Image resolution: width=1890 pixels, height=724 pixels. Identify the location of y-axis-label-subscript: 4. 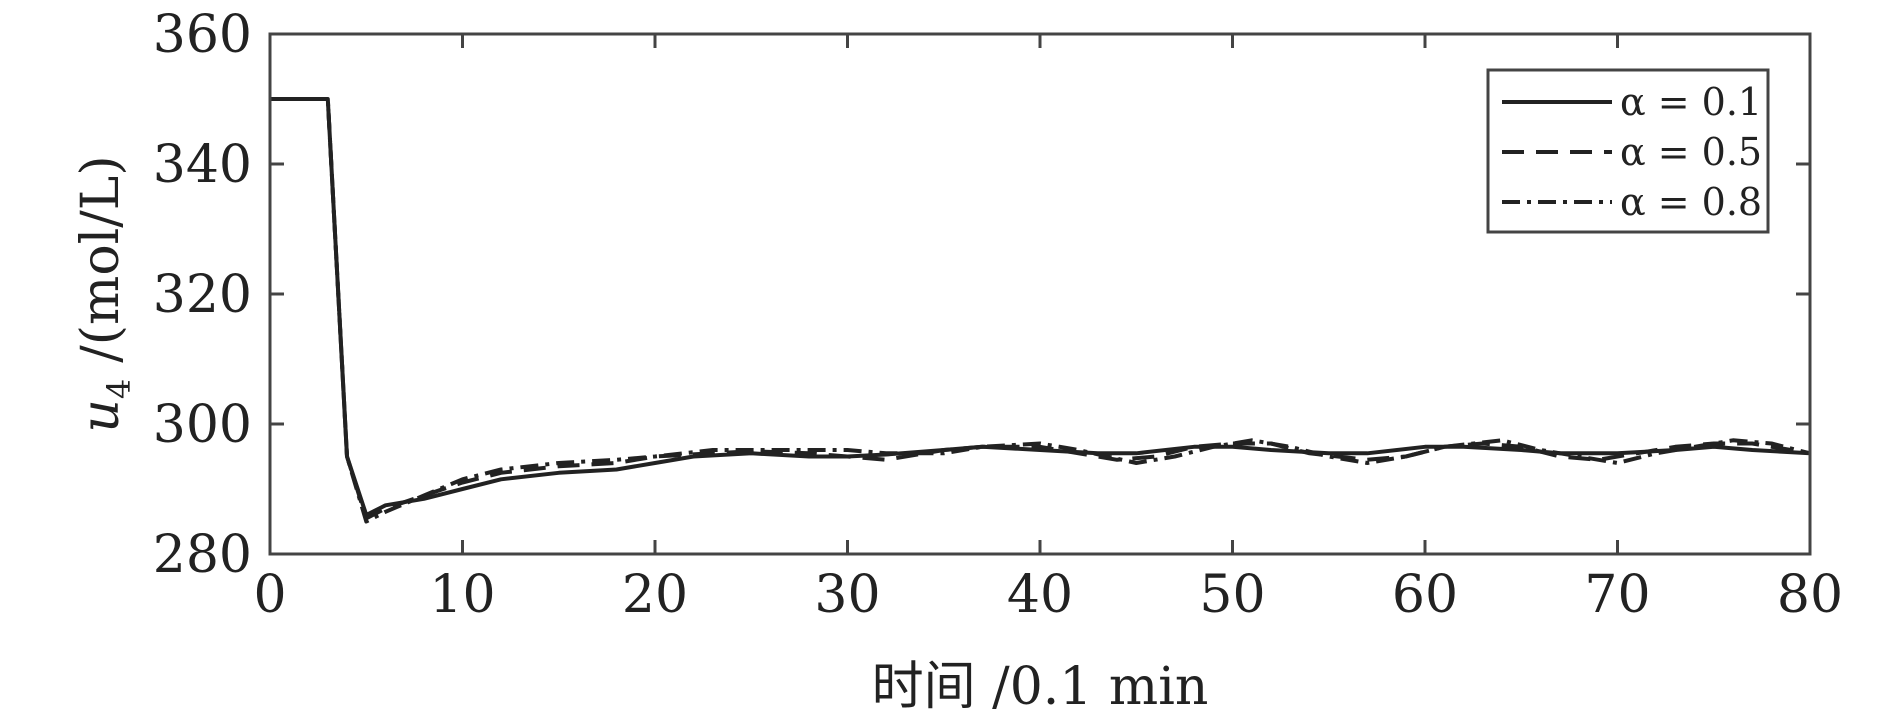
(119, 389).